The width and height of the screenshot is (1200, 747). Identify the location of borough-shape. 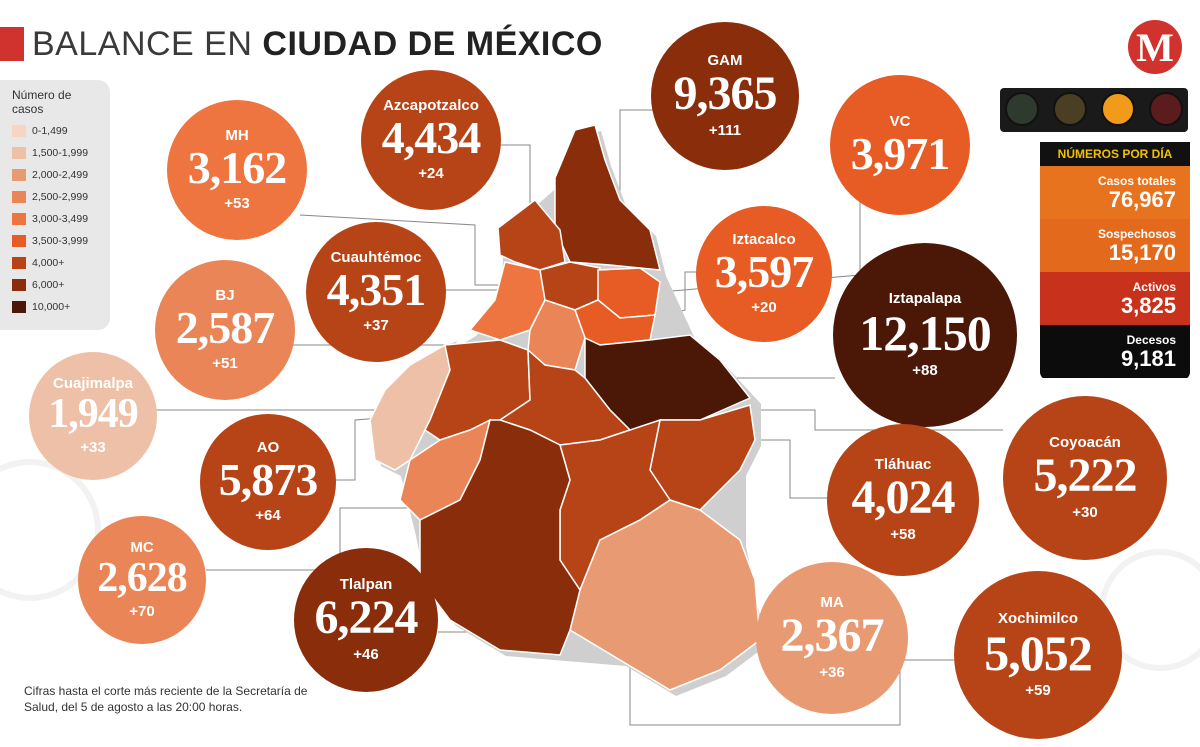
(607, 197).